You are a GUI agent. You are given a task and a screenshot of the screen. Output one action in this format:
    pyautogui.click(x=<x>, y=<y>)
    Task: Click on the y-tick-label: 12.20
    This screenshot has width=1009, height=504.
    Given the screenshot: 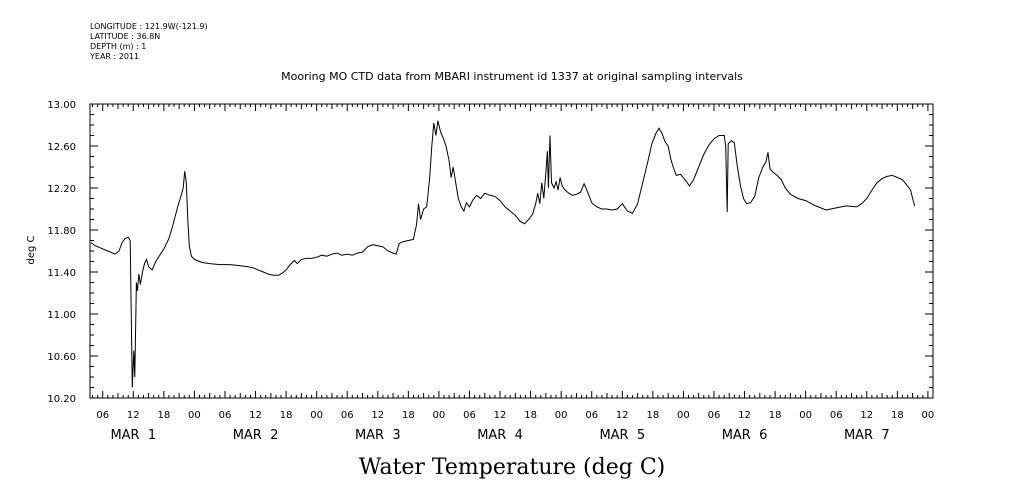 What is the action you would take?
    pyautogui.click(x=61, y=189)
    